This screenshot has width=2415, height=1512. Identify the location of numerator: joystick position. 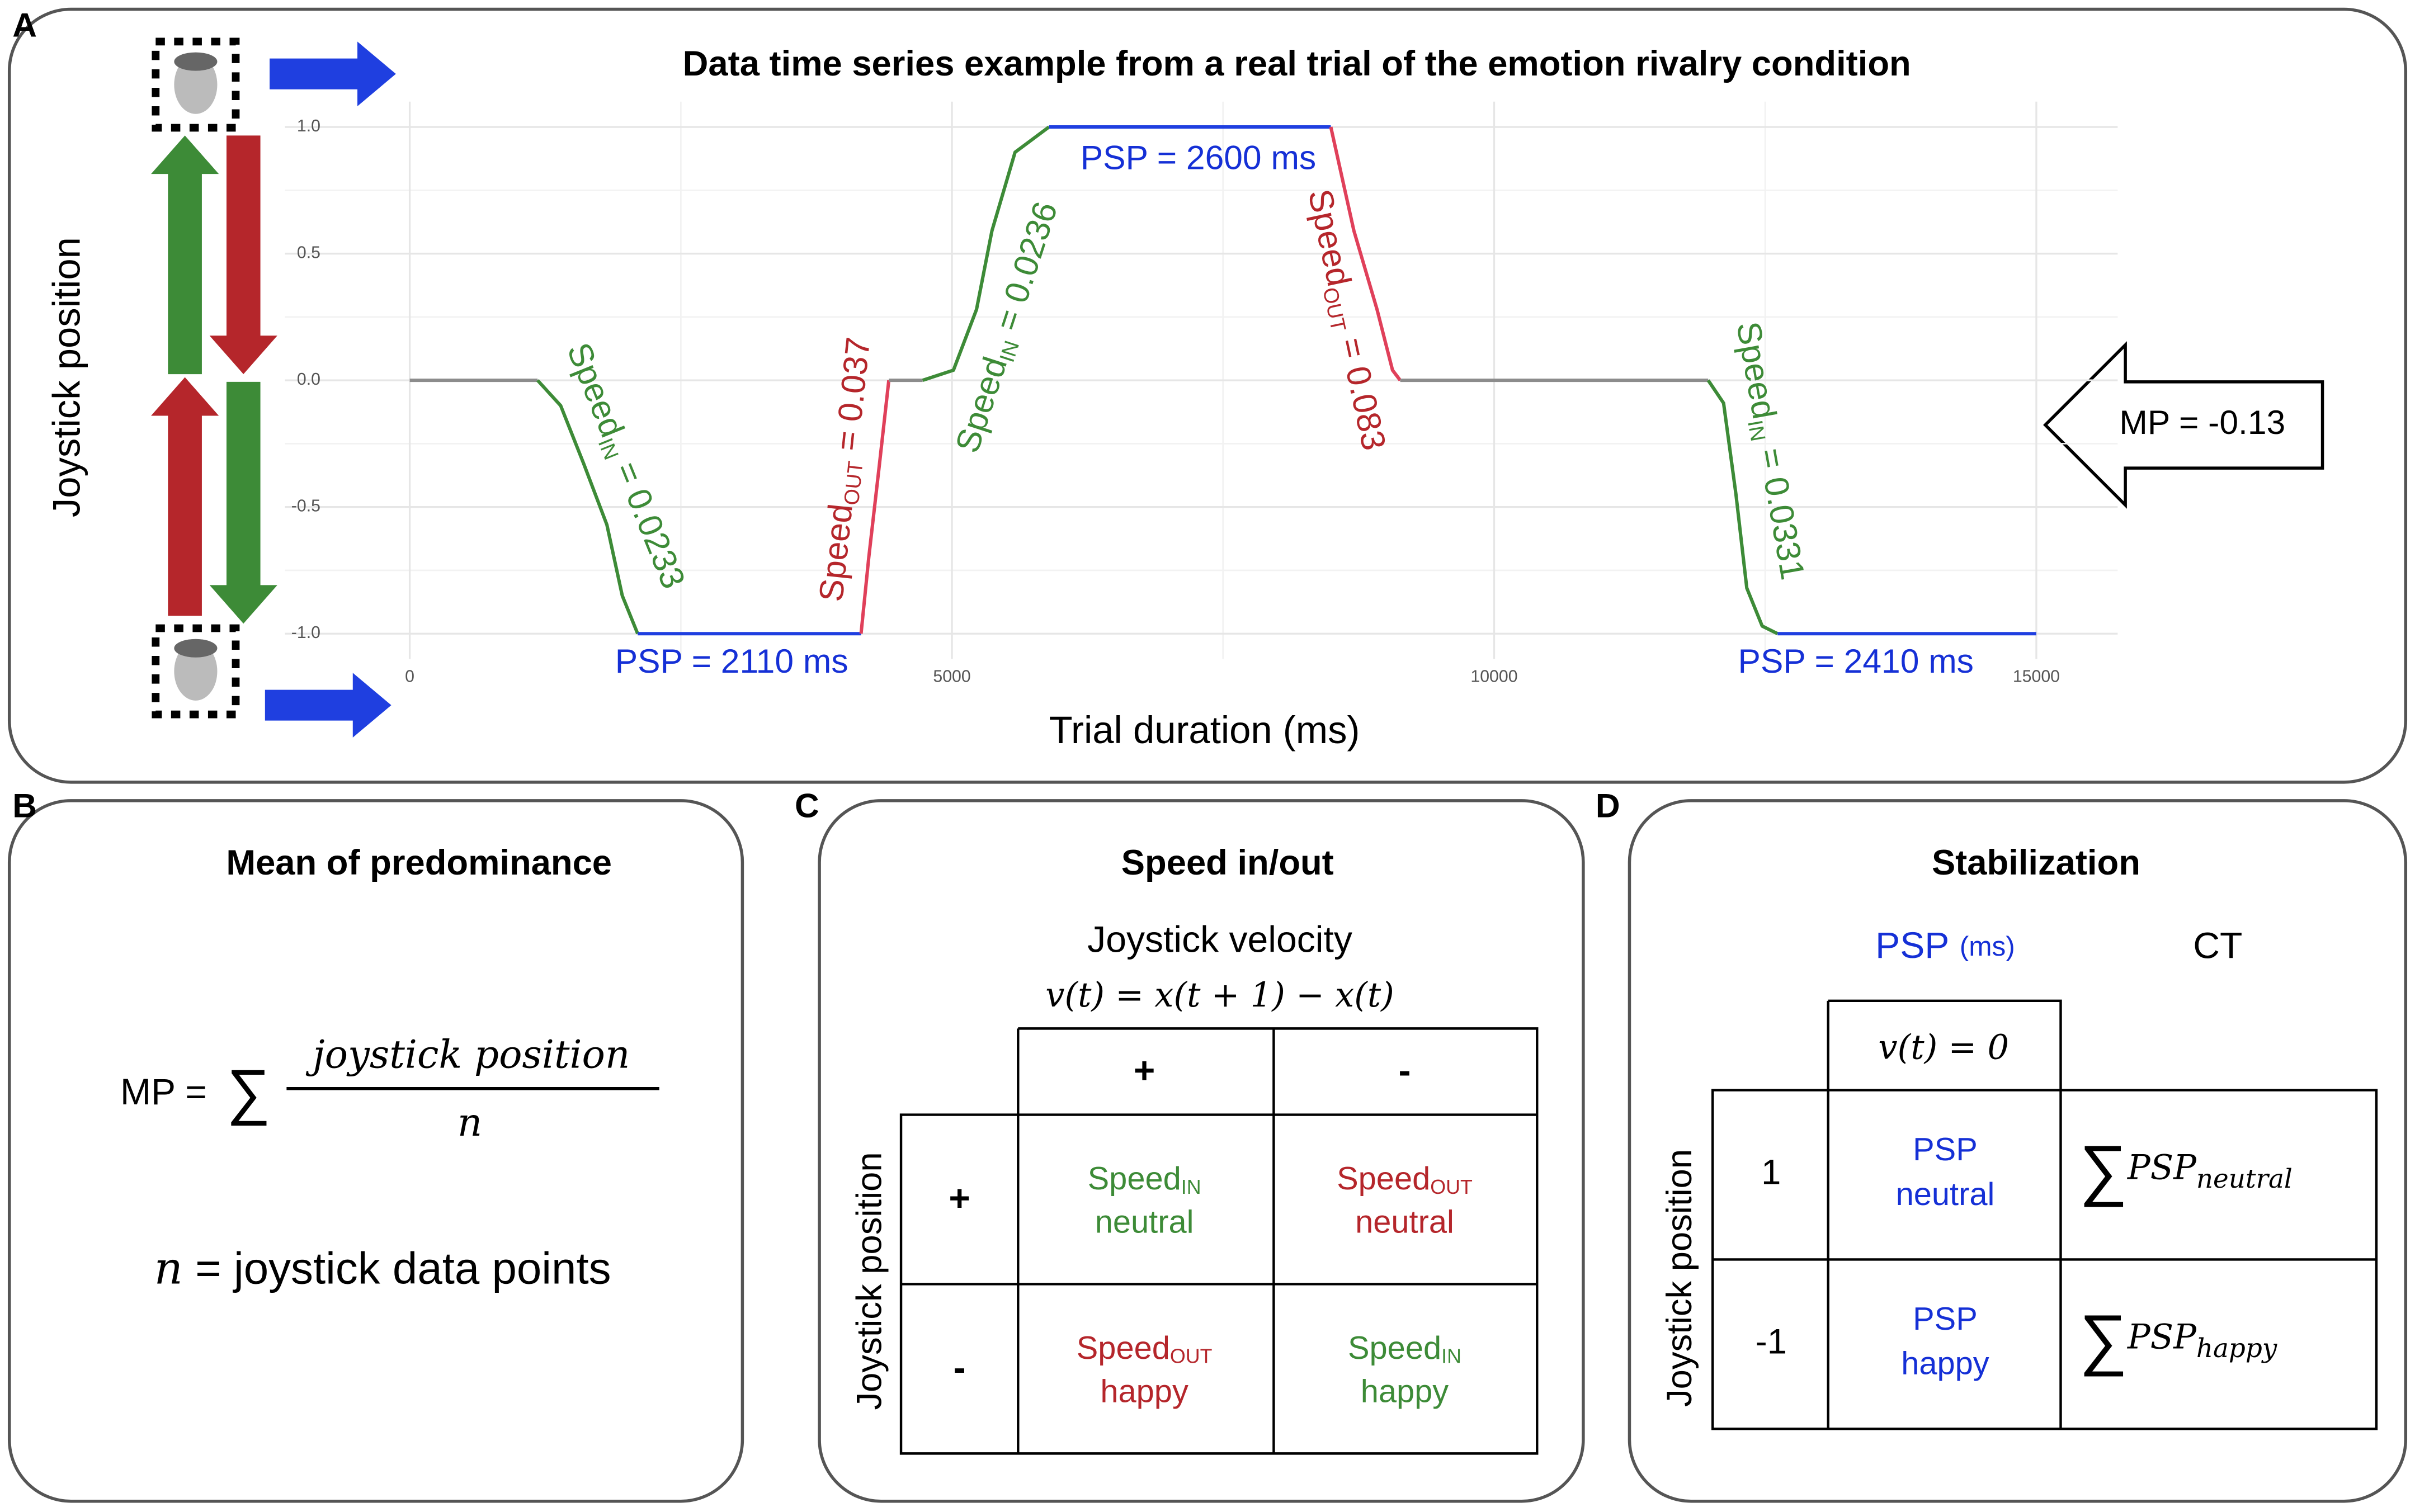
(467, 1055).